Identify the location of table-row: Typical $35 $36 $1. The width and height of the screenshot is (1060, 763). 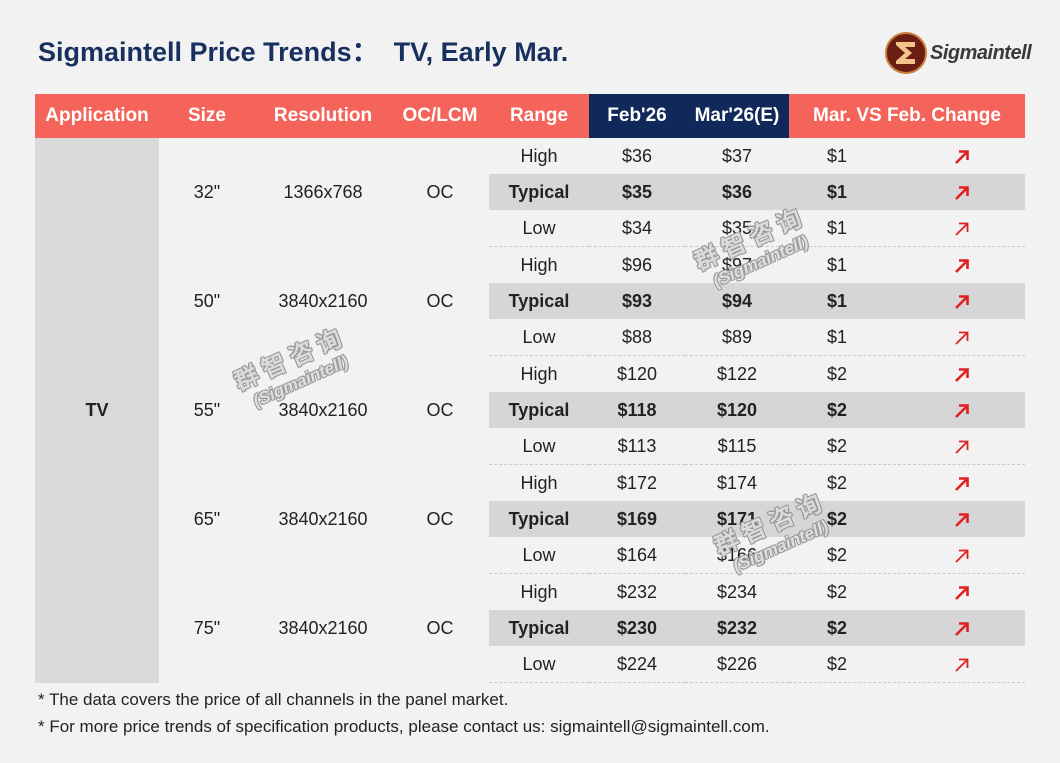
(530, 192).